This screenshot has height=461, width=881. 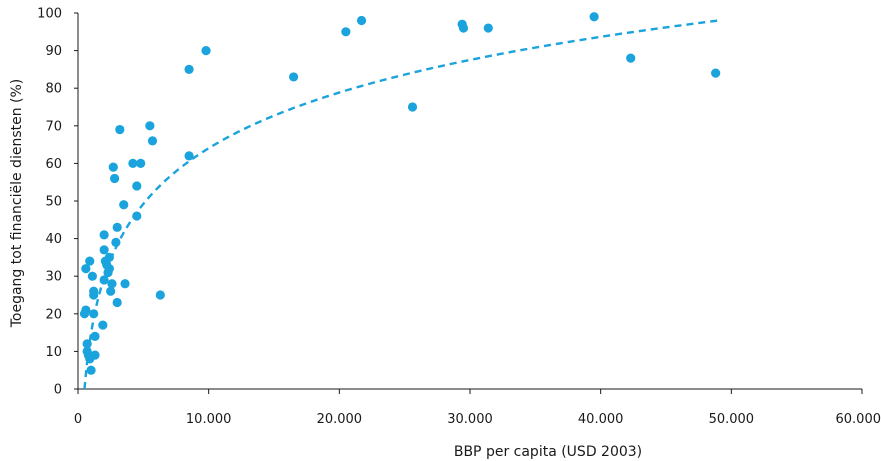 What do you see at coordinates (601, 419) in the screenshot?
I see `x-tick-label: 40.000` at bounding box center [601, 419].